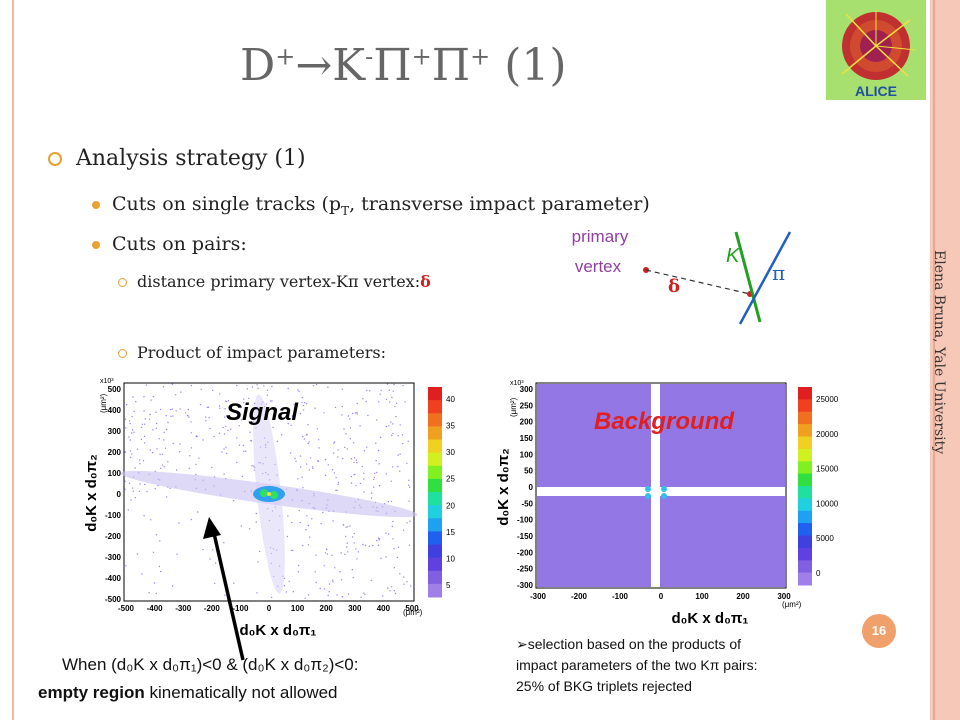 The width and height of the screenshot is (960, 720). What do you see at coordinates (113, 515) in the screenshot?
I see `y-tick-label: -100` at bounding box center [113, 515].